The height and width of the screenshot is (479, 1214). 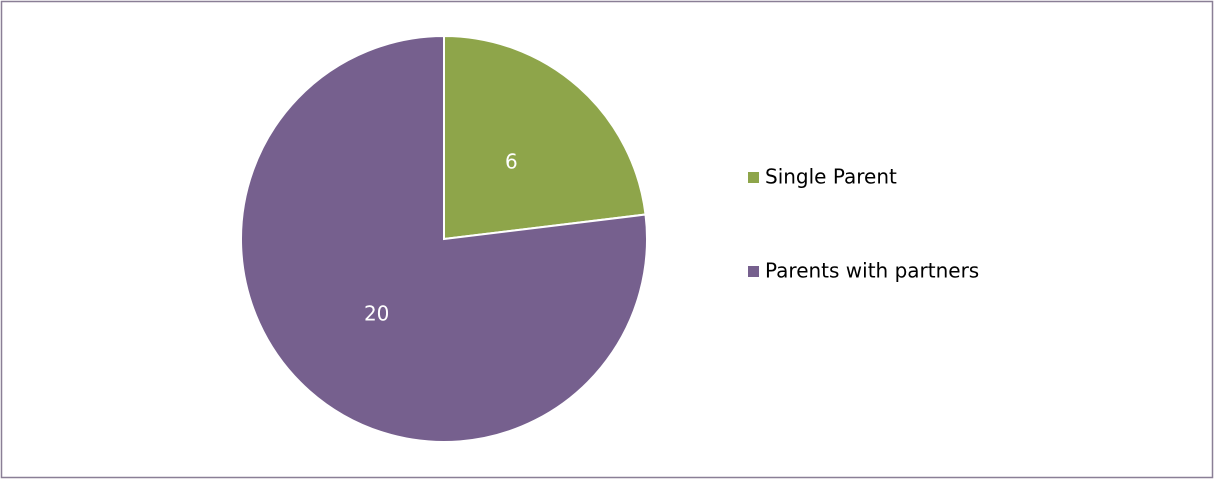 What do you see at coordinates (872, 271) in the screenshot?
I see `legend-label: Parents with partners` at bounding box center [872, 271].